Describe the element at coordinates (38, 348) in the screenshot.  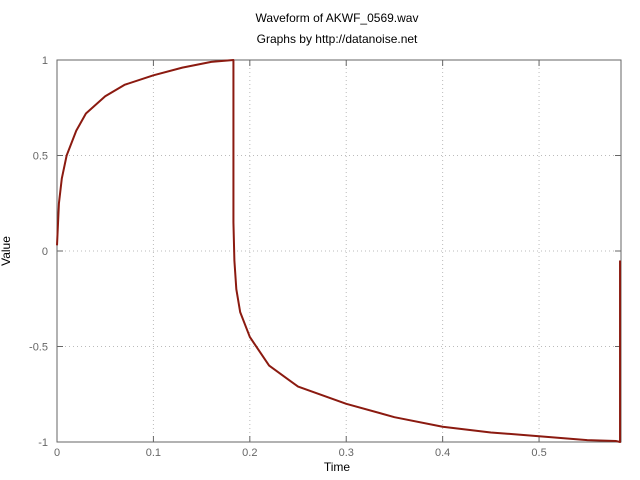
I see `y-tick-label: -0.5` at that location.